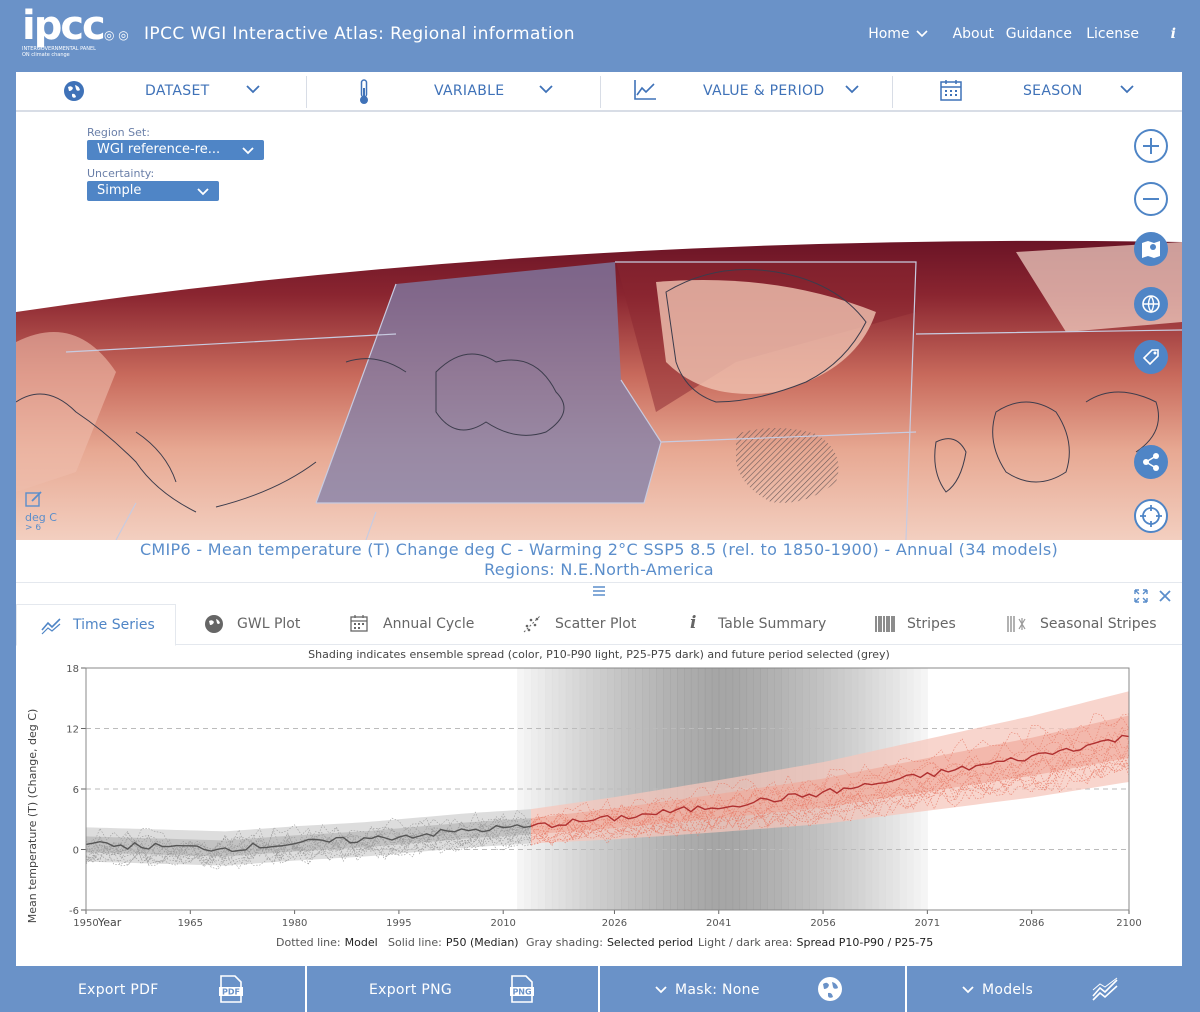 The height and width of the screenshot is (1012, 1200). I want to click on drag-handle-icon, so click(599, 591).